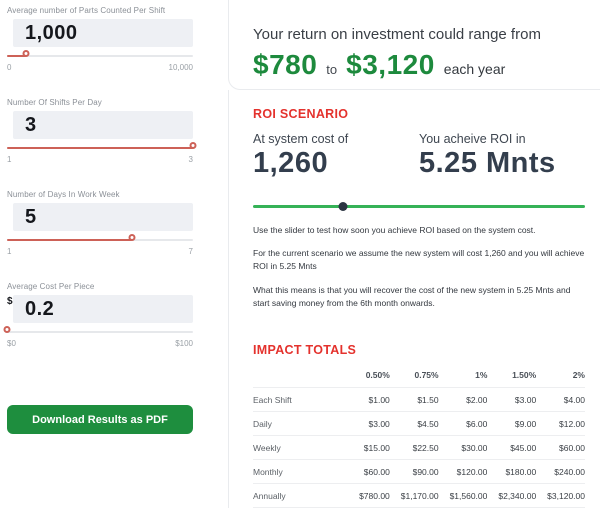 This screenshot has height=508, width=600. I want to click on table-cell: $120.00, so click(463, 471).